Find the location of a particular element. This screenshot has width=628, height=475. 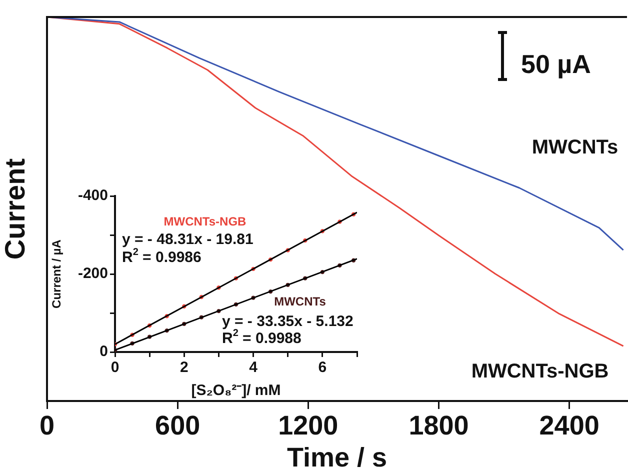

x-axis-title: Time / s is located at coordinates (337, 457).